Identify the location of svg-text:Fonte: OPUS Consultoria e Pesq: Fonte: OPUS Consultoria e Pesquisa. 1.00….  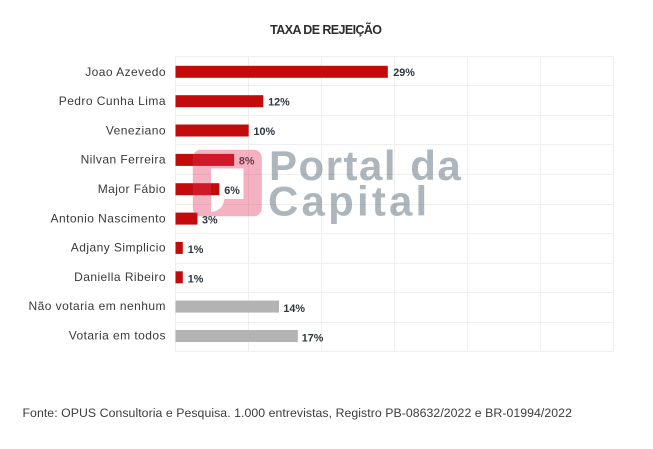
(298, 413).